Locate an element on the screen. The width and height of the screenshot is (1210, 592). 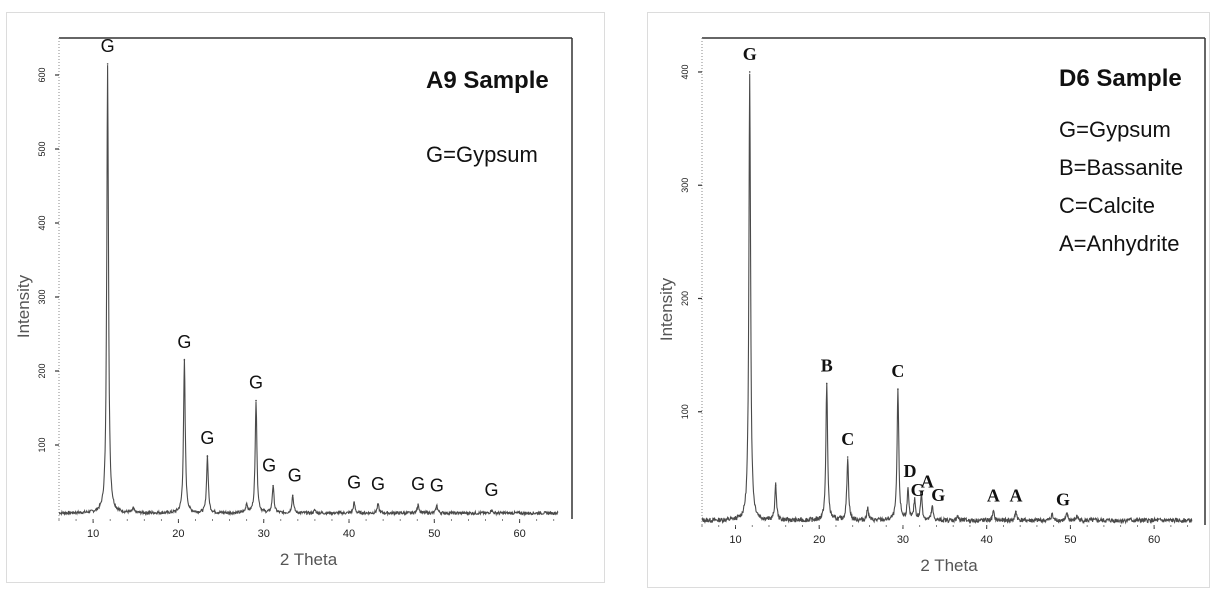
legend-entry: A=Anhydrite is located at coordinates (1119, 243).